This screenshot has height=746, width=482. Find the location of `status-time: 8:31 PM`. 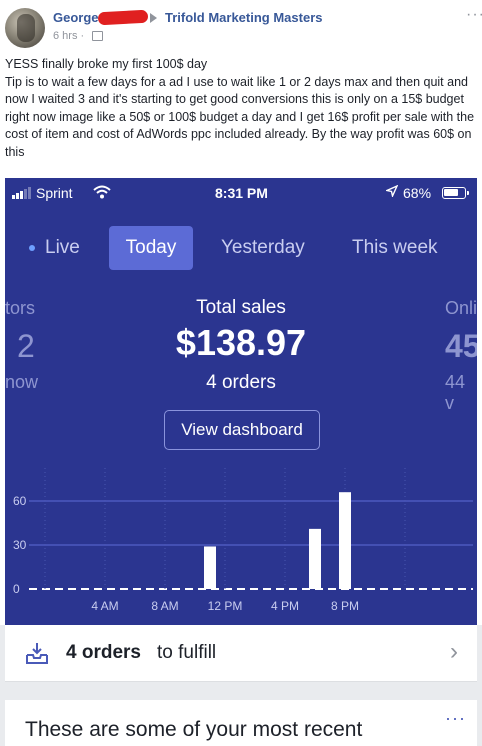

status-time: 8:31 PM is located at coordinates (241, 193).